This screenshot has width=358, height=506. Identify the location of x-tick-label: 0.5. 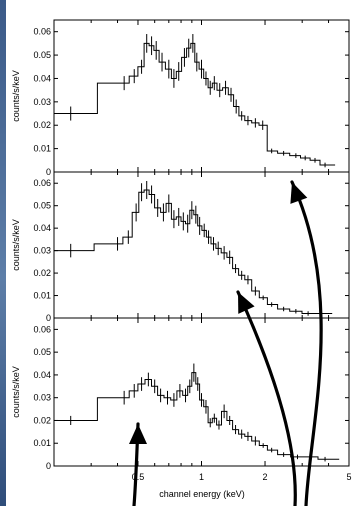
(138, 477).